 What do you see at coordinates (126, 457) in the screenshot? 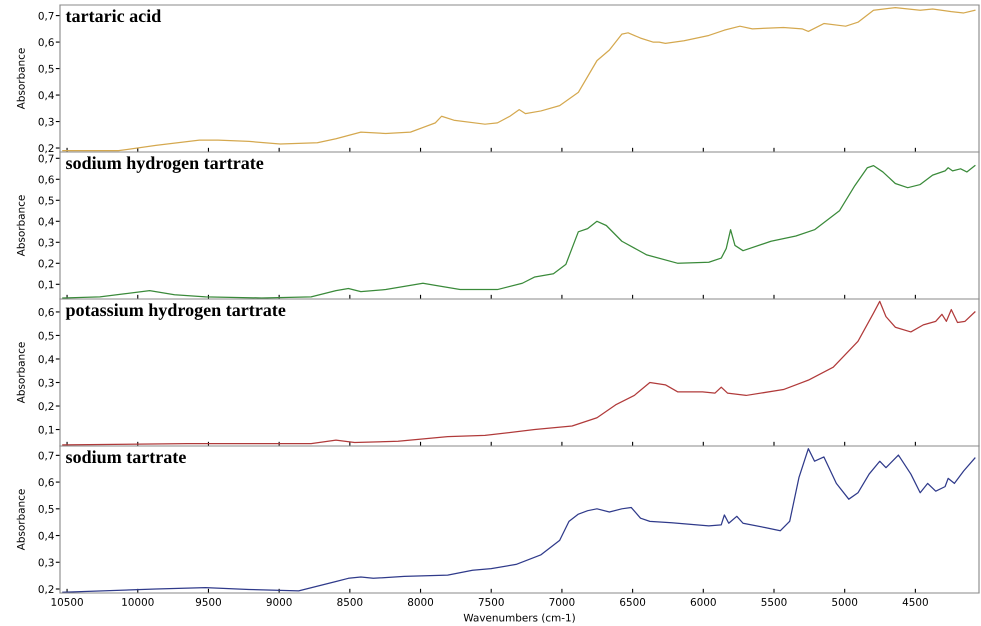
I see `chart-title: sodium tartrate` at bounding box center [126, 457].